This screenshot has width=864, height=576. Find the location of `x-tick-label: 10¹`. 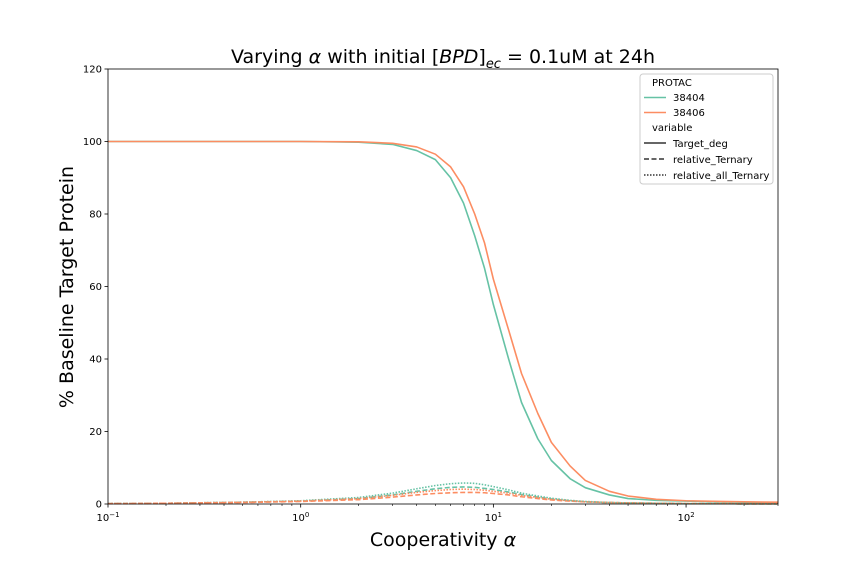

x-tick-label: 10¹ is located at coordinates (493, 517).